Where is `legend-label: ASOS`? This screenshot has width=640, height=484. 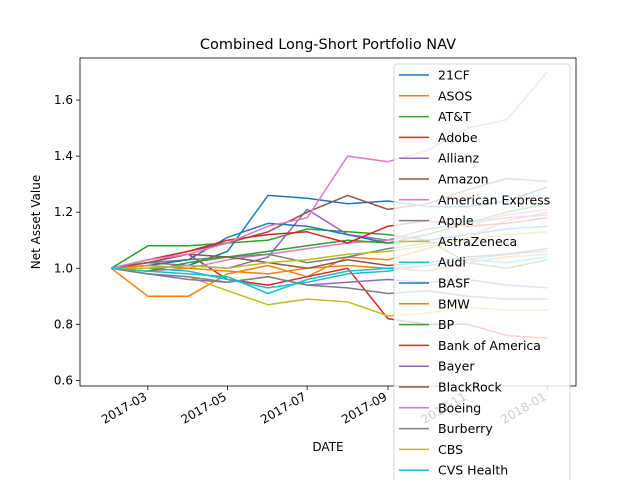
legend-label: ASOS is located at coordinates (455, 95).